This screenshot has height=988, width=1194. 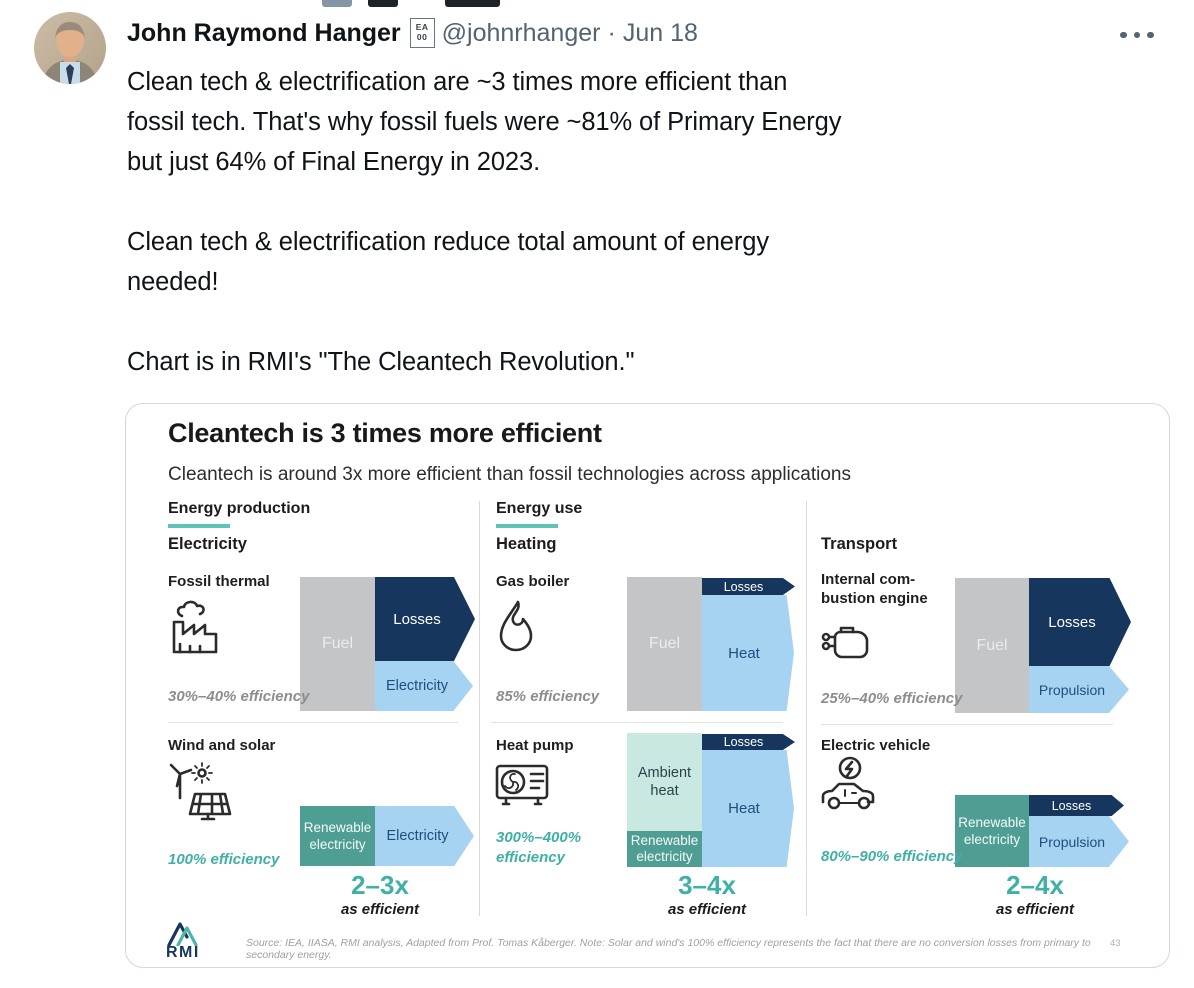 I want to click on flame-icon, so click(x=517, y=628).